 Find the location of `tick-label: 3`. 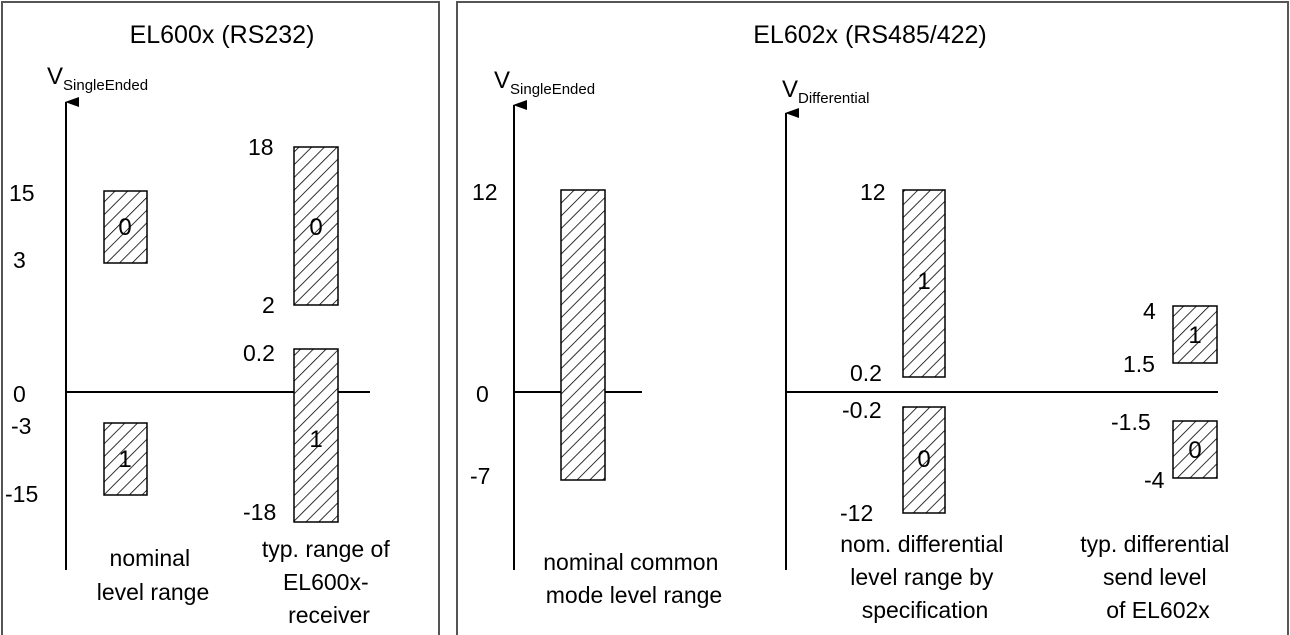

tick-label: 3 is located at coordinates (19, 260).